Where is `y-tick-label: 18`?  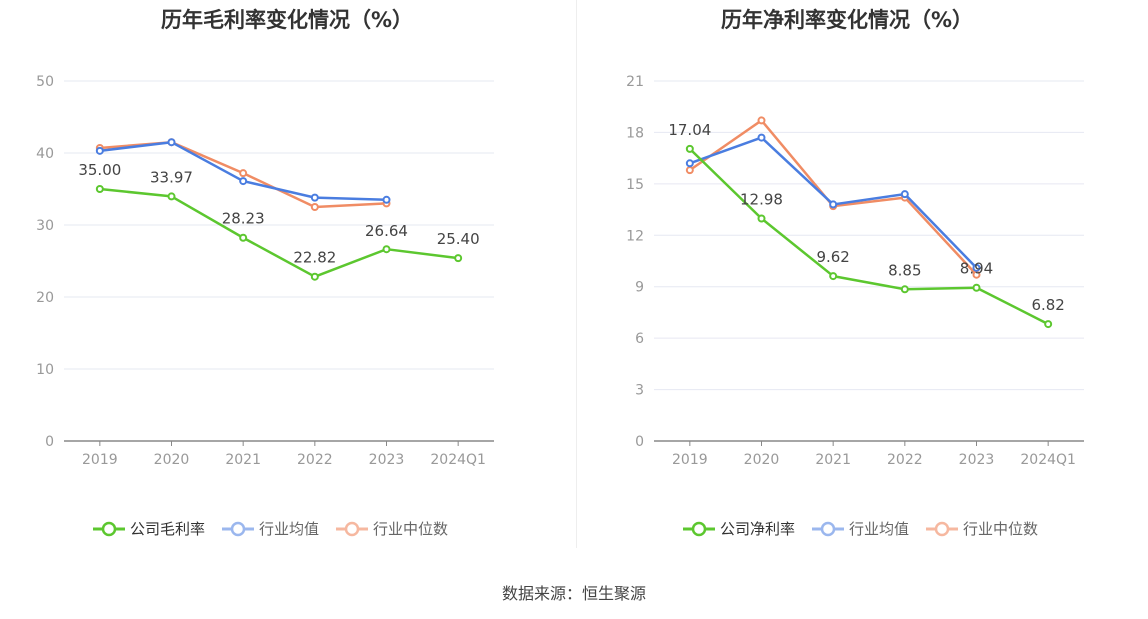 y-tick-label: 18 is located at coordinates (635, 133).